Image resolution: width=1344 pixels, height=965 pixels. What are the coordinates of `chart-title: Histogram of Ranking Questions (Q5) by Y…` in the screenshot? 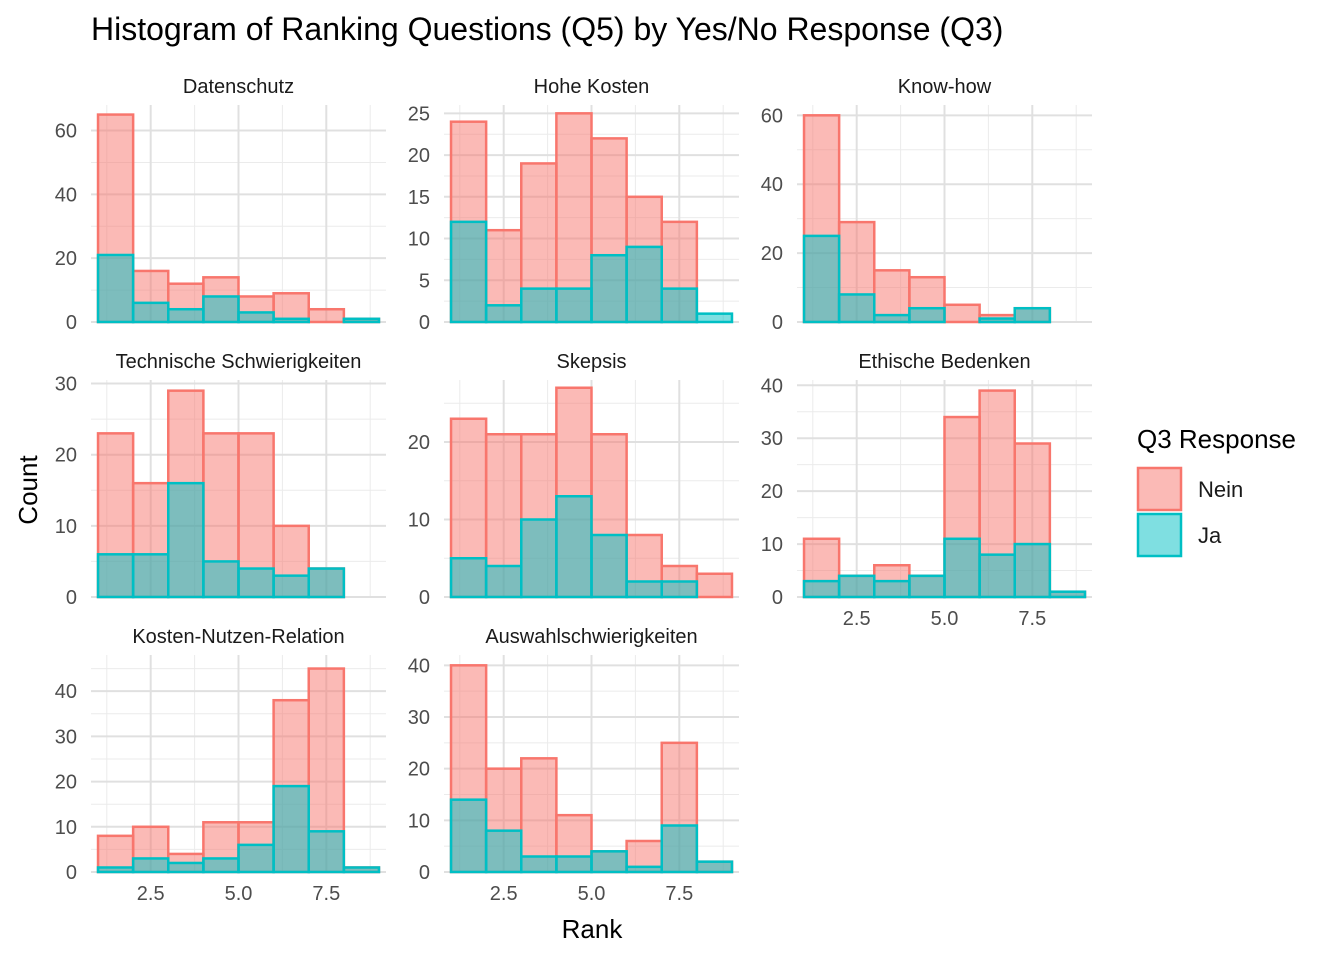 It's located at (547, 29).